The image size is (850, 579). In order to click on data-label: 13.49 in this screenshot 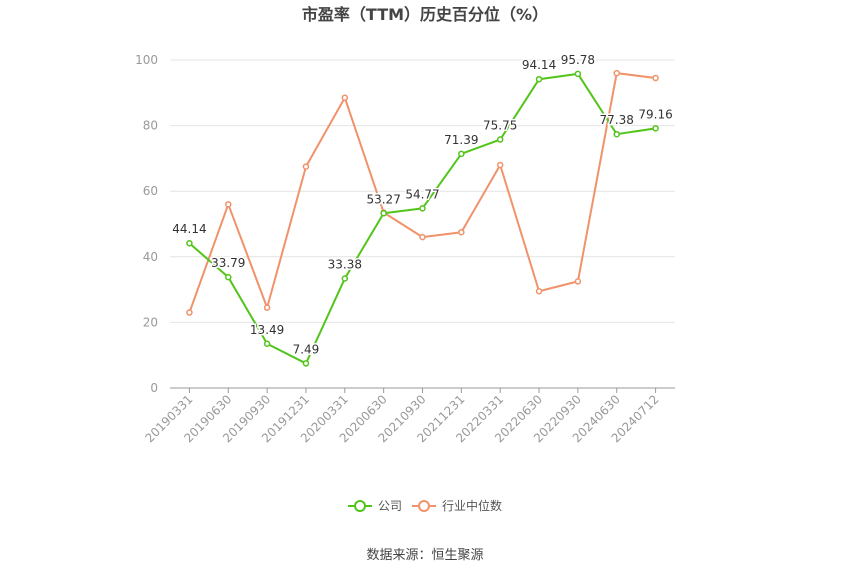, I will do `click(267, 330)`.